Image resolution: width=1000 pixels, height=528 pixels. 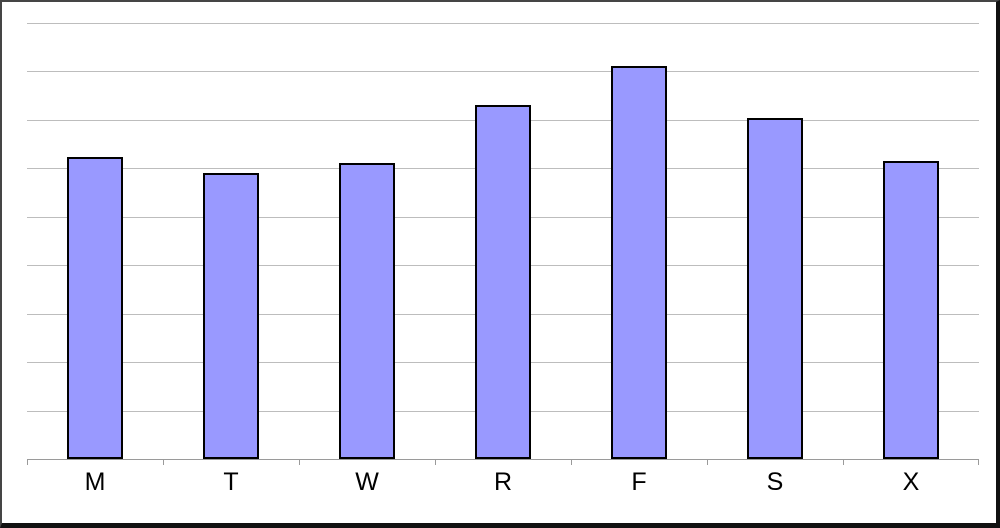 I want to click on bar-W, so click(x=367, y=310).